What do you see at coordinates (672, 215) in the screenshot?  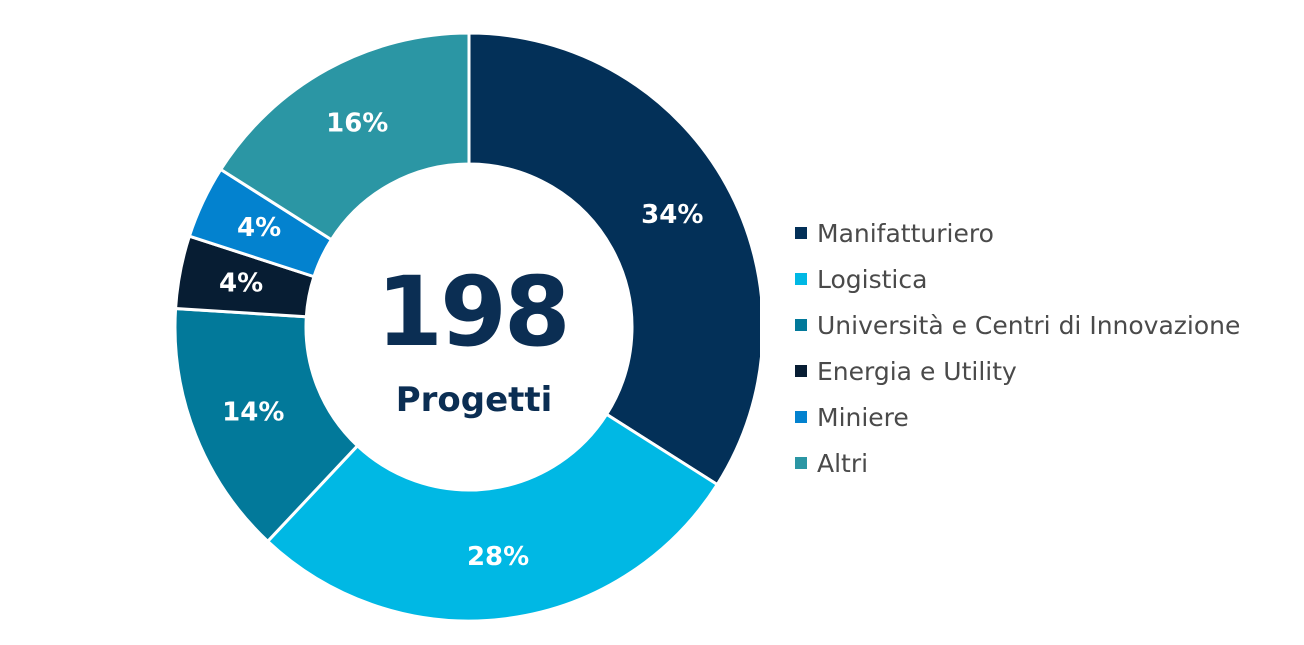 I see `slice-label-manifatturiero: 34%` at bounding box center [672, 215].